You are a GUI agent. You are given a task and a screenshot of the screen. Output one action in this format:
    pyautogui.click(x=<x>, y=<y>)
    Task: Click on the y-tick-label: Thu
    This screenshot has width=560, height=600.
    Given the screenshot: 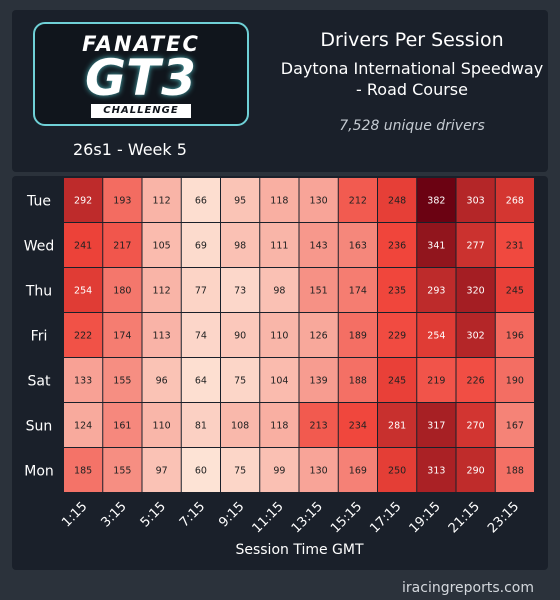 What is the action you would take?
    pyautogui.click(x=38, y=292)
    